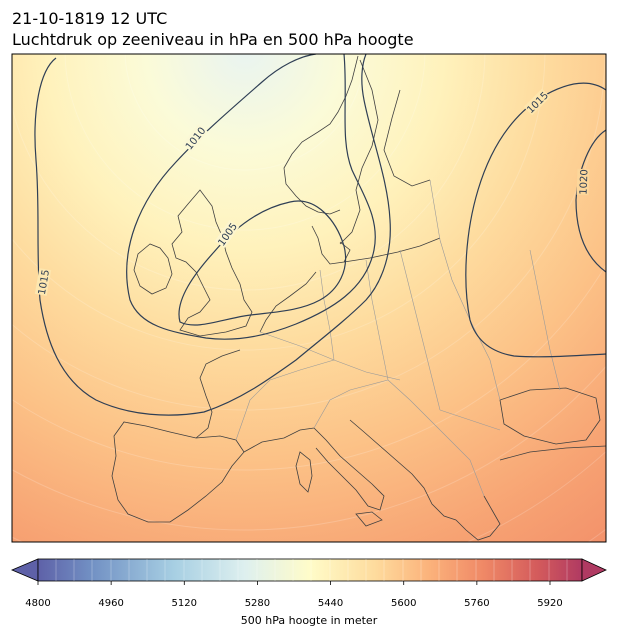 The image size is (618, 639). Describe the element at coordinates (585, 182) in the screenshot. I see `isobar-label-1020: 1020` at that location.